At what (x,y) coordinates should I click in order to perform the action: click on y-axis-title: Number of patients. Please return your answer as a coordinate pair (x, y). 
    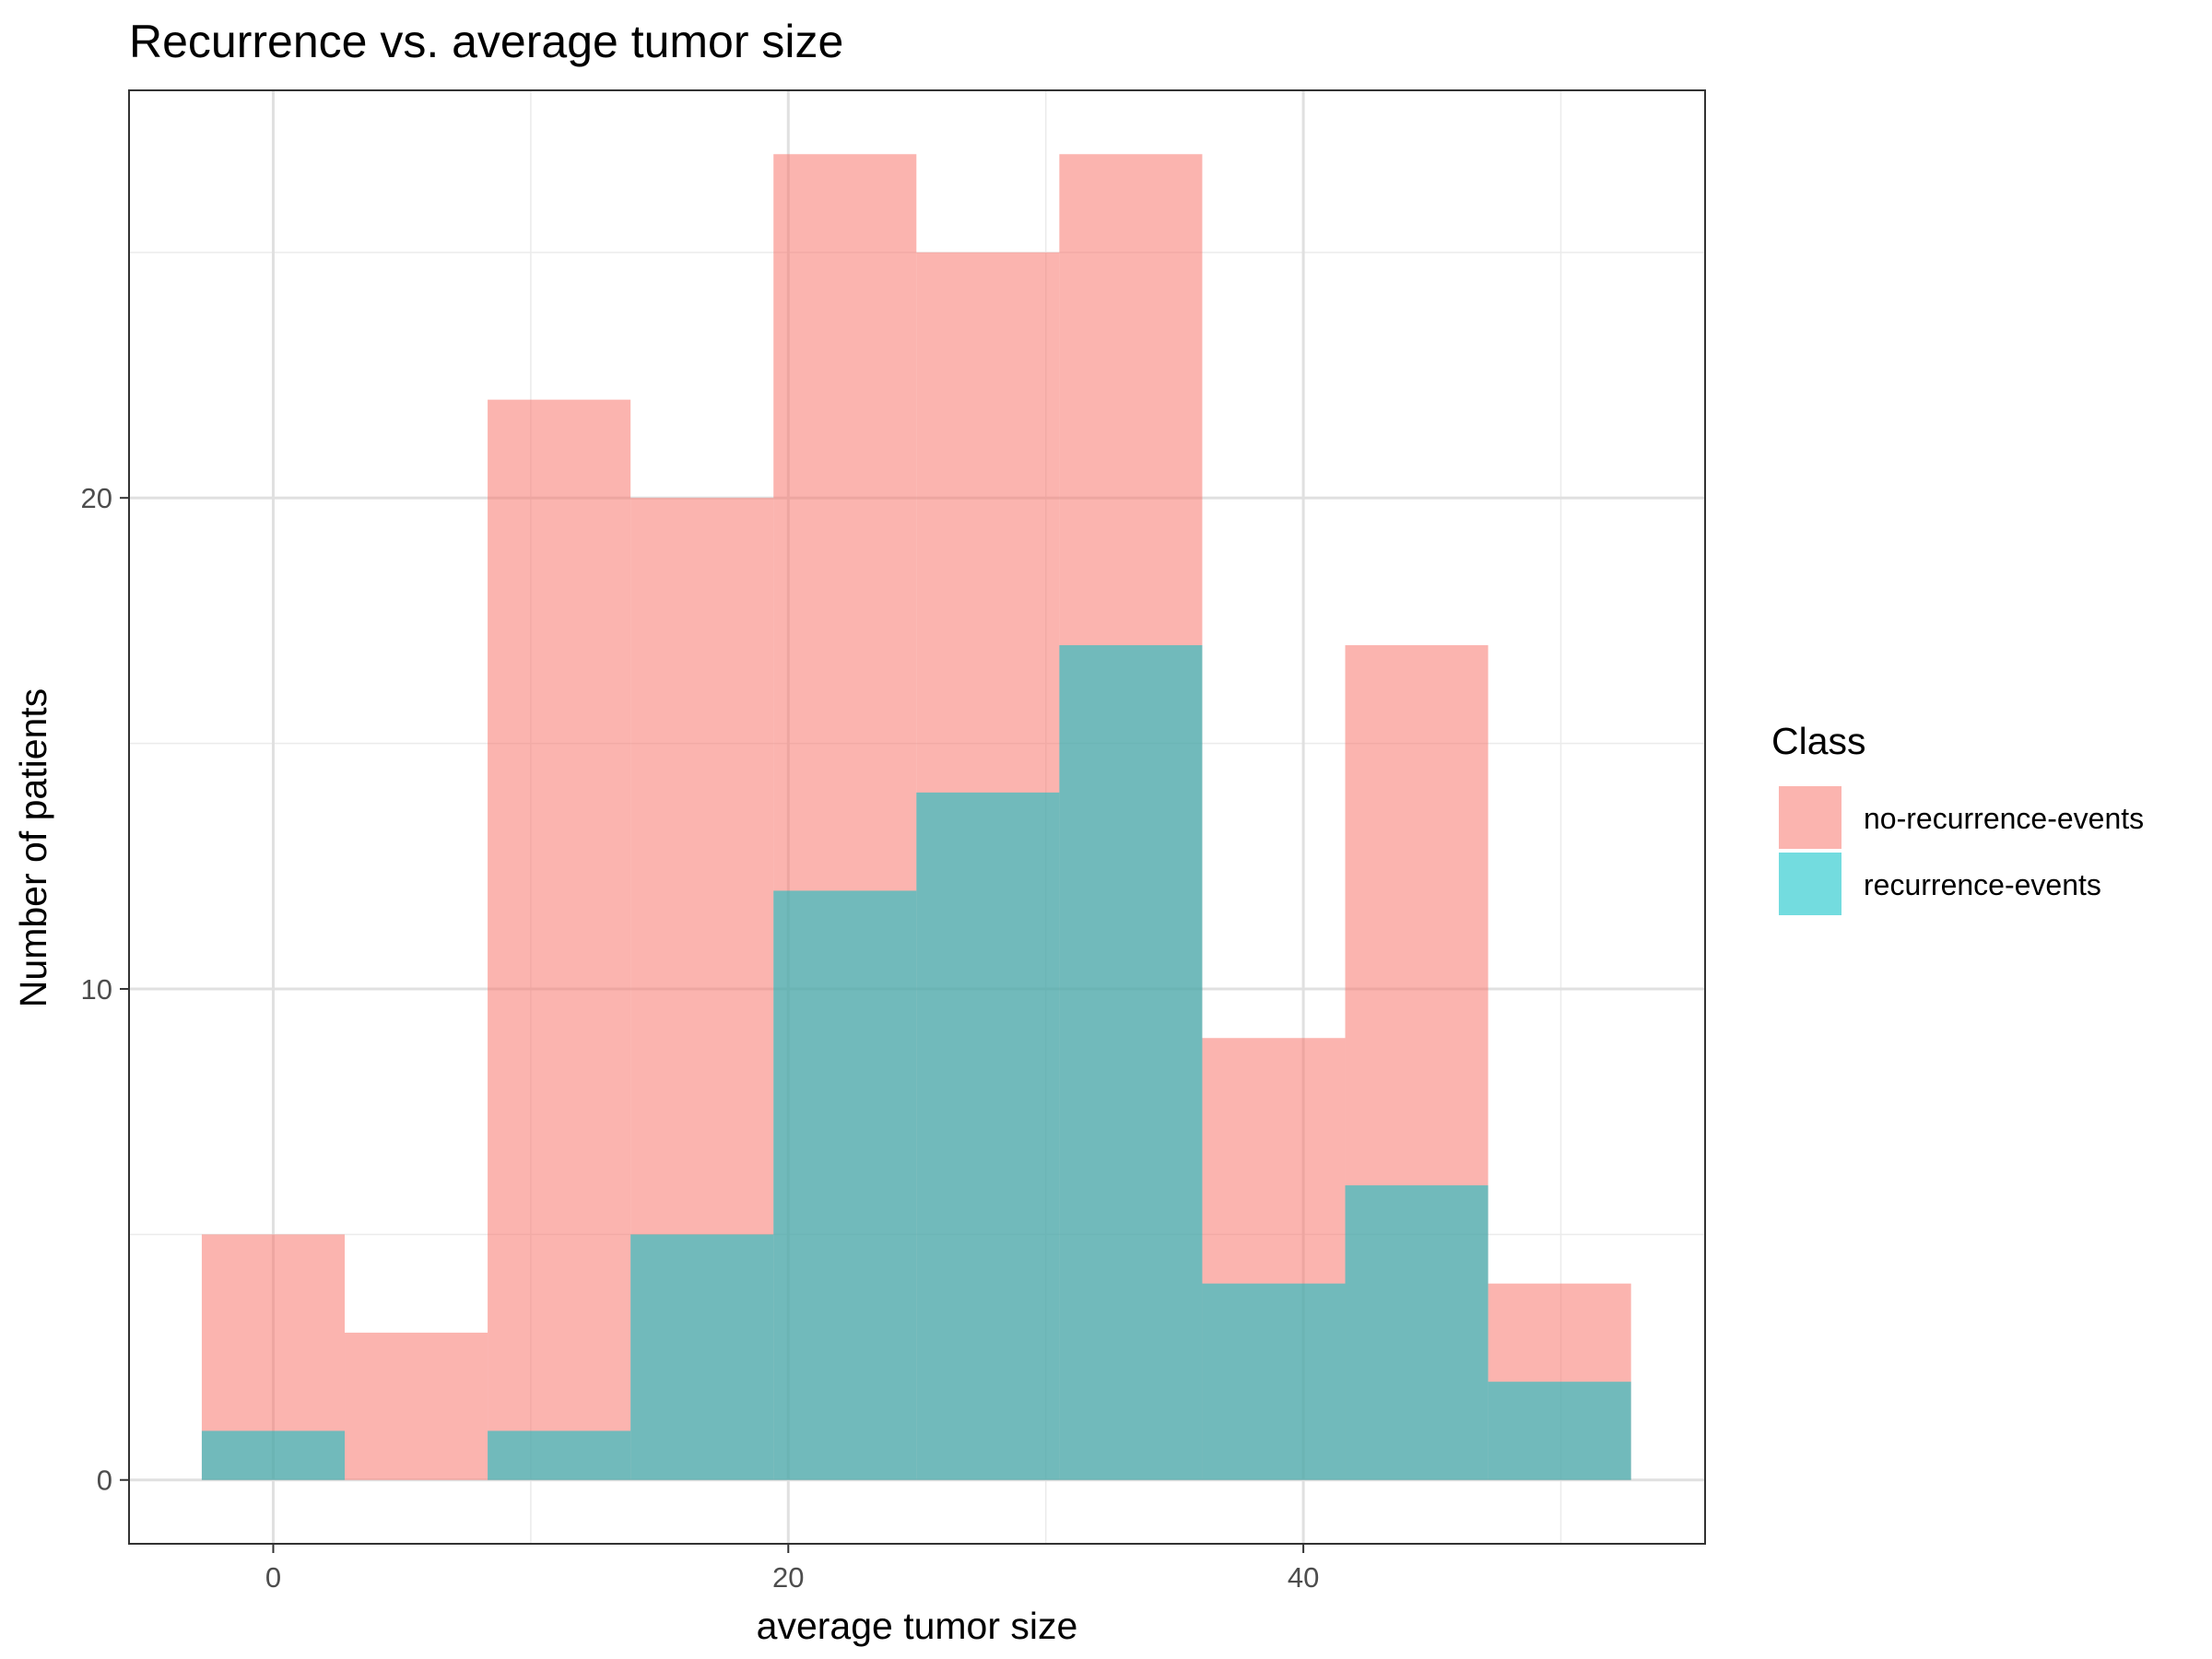
    Looking at the image, I should click on (33, 847).